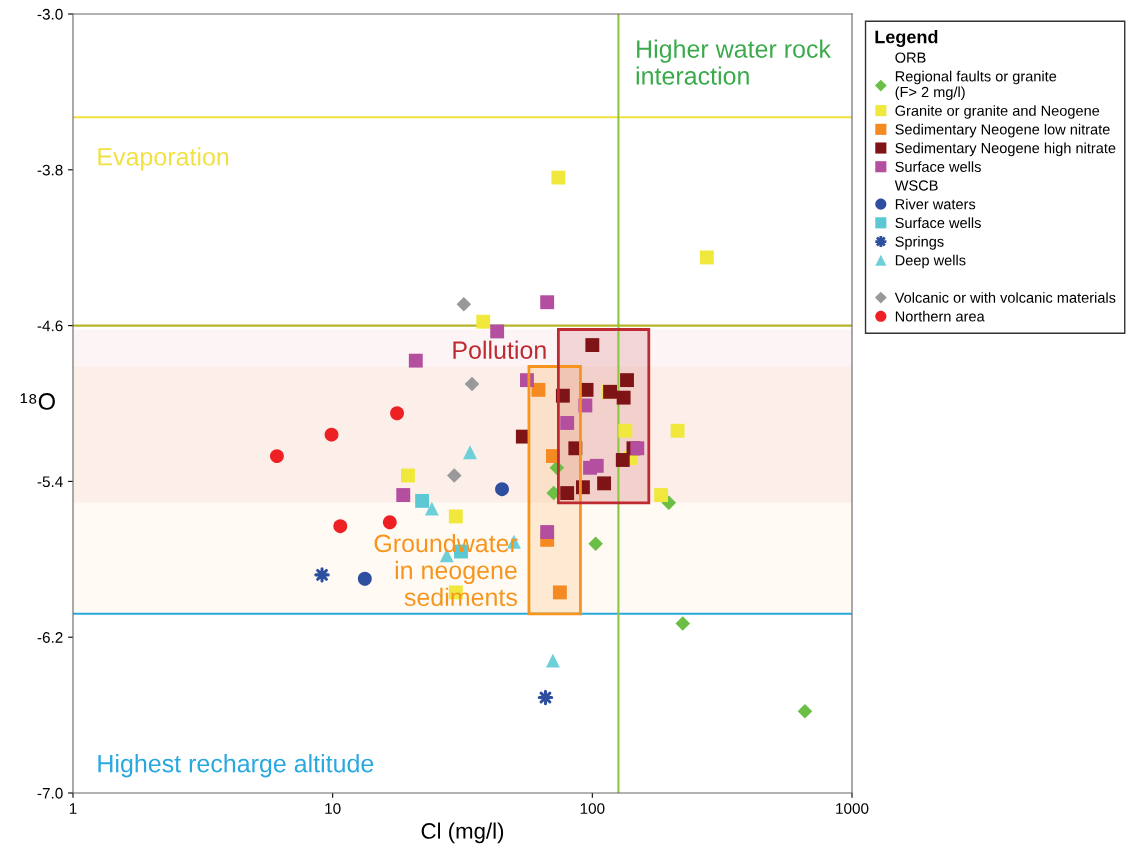  Describe the element at coordinates (976, 85) in the screenshot. I see `legend-label: Regional faults or granite (F> 2 mg/l)` at that location.